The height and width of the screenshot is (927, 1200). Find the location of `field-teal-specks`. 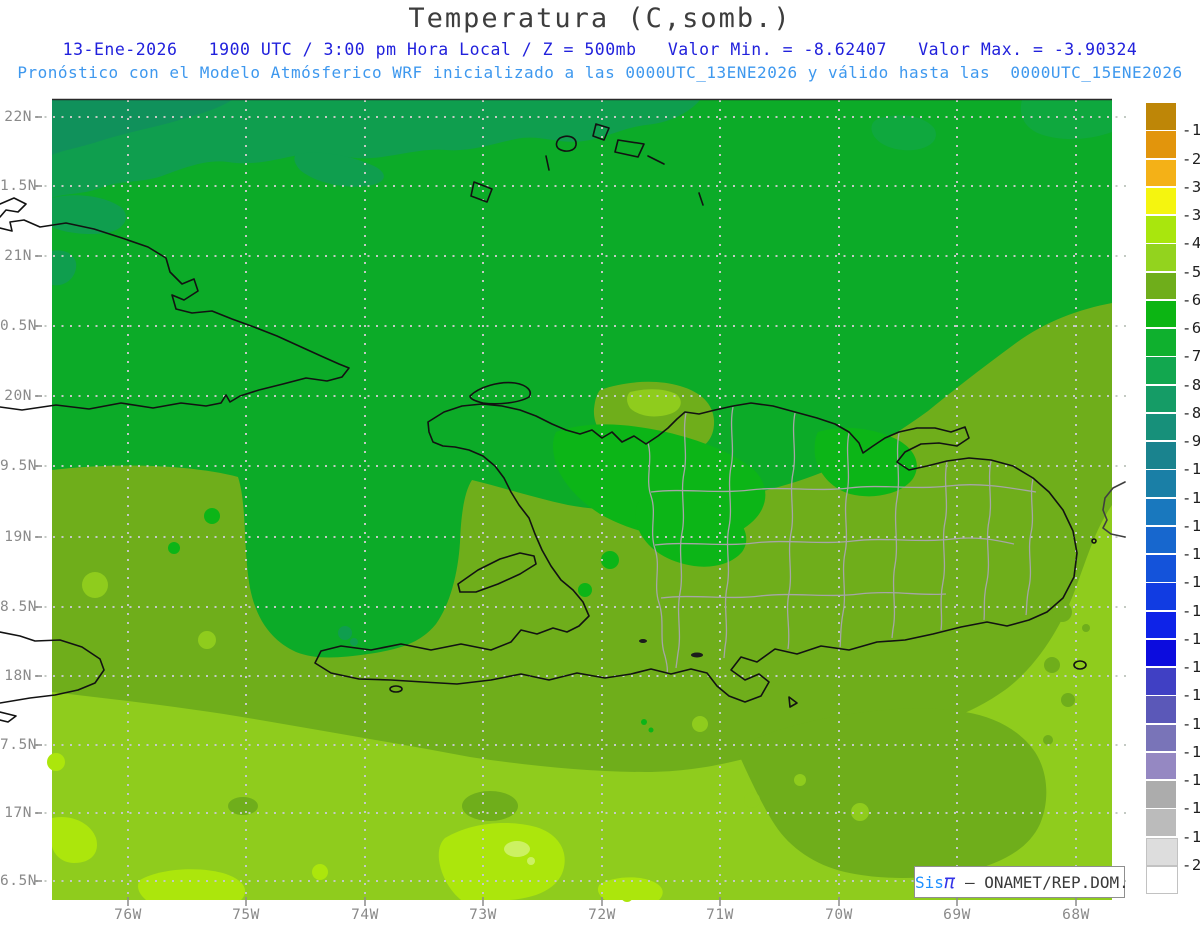

field-teal-specks is located at coordinates (348, 636).